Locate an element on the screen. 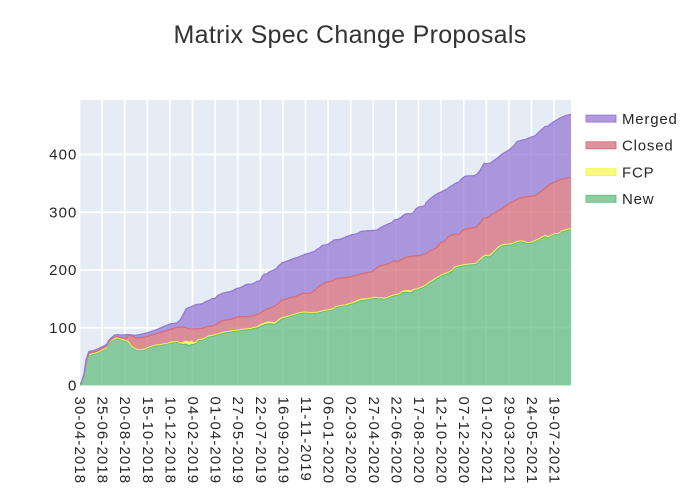  svg-text: 24-05-2021 is located at coordinates (531, 441).